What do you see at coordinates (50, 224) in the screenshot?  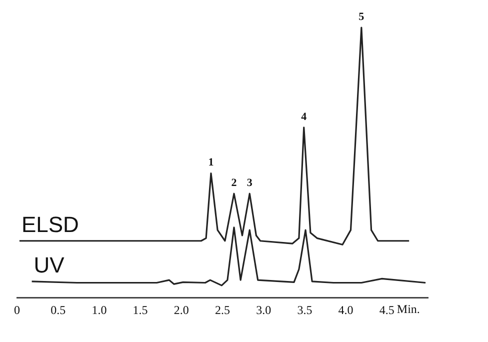 I see `series-label: ELSD` at bounding box center [50, 224].